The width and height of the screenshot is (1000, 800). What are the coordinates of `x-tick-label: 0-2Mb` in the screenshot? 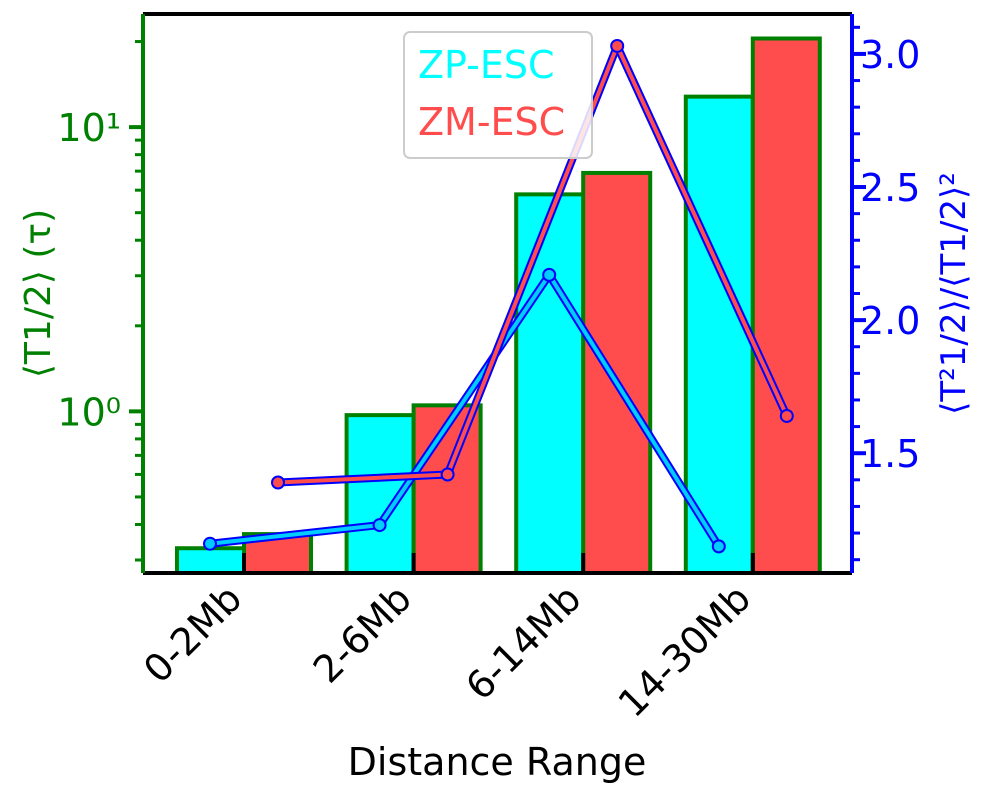 It's located at (192, 633).